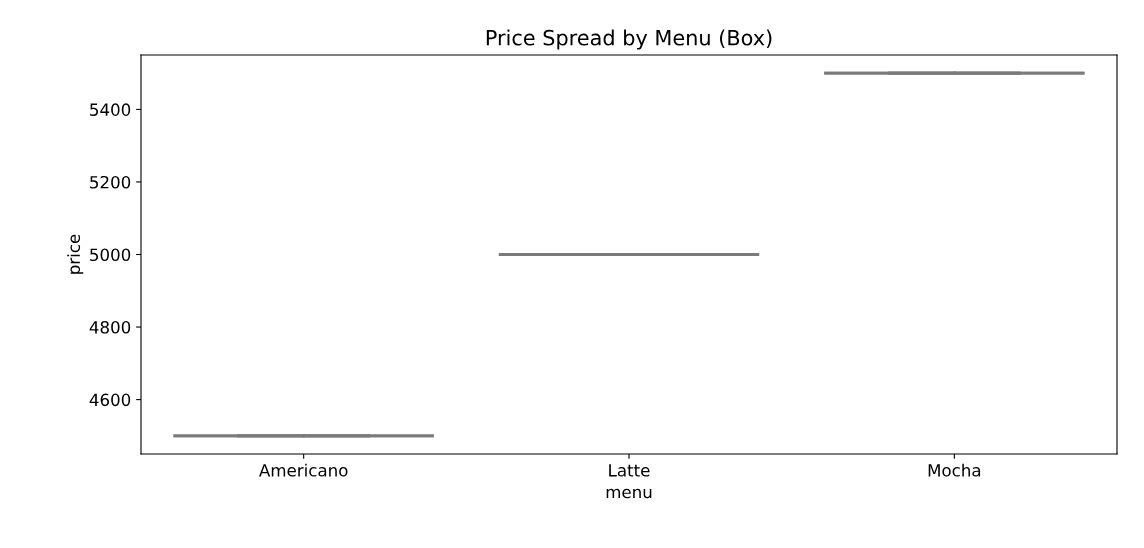 The height and width of the screenshot is (548, 1144). Describe the element at coordinates (110, 327) in the screenshot. I see `y-tick-label: 4800` at that location.